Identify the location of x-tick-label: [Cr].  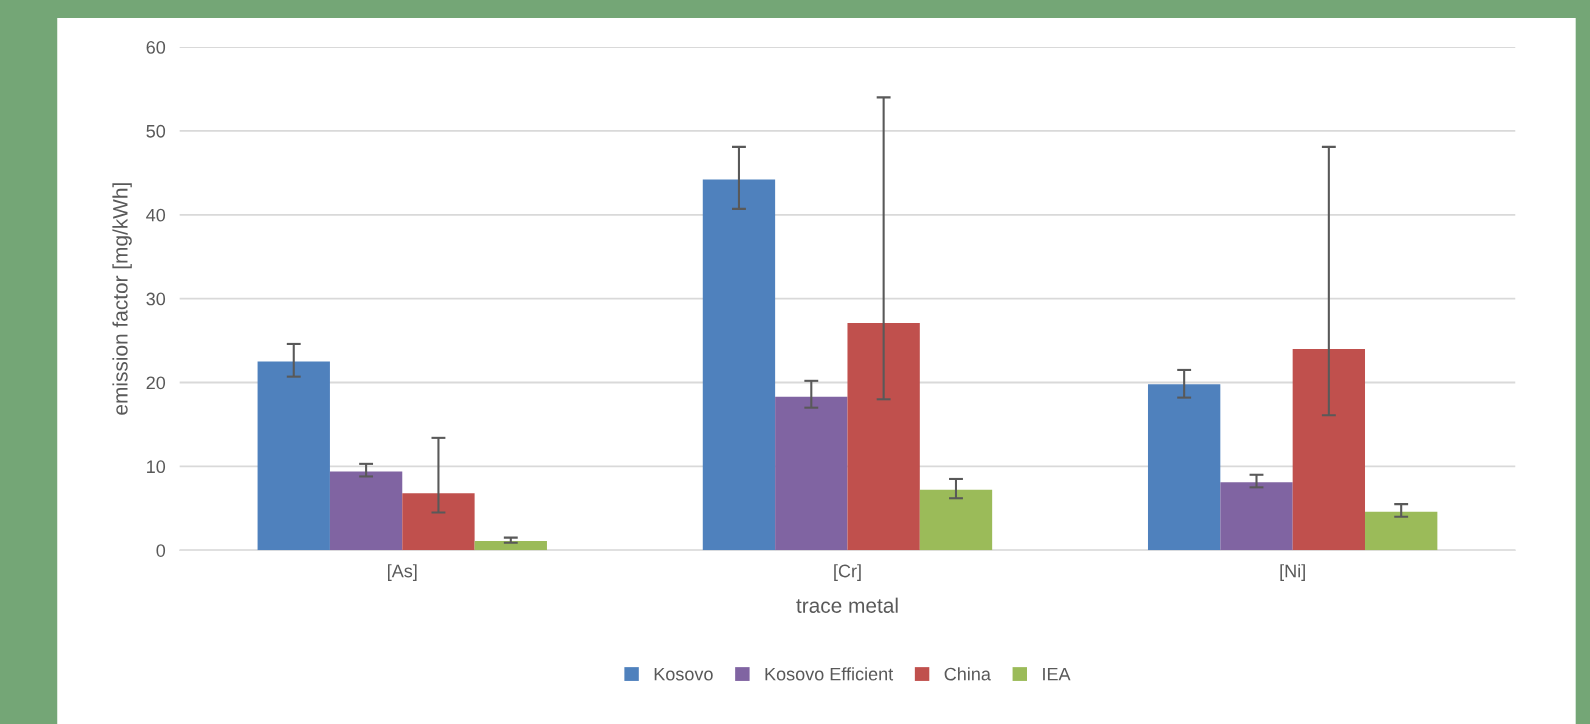
(847, 572).